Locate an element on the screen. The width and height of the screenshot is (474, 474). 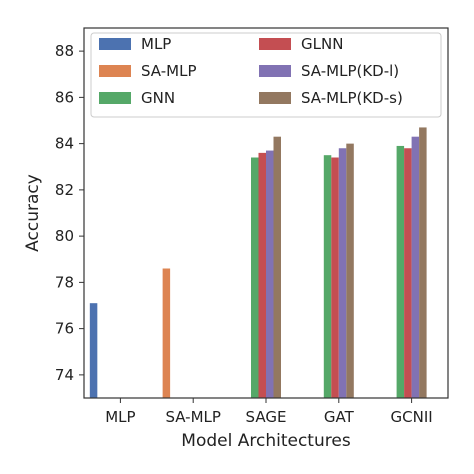
bar-sage-sa-mlp-kd-s is located at coordinates (277, 267).